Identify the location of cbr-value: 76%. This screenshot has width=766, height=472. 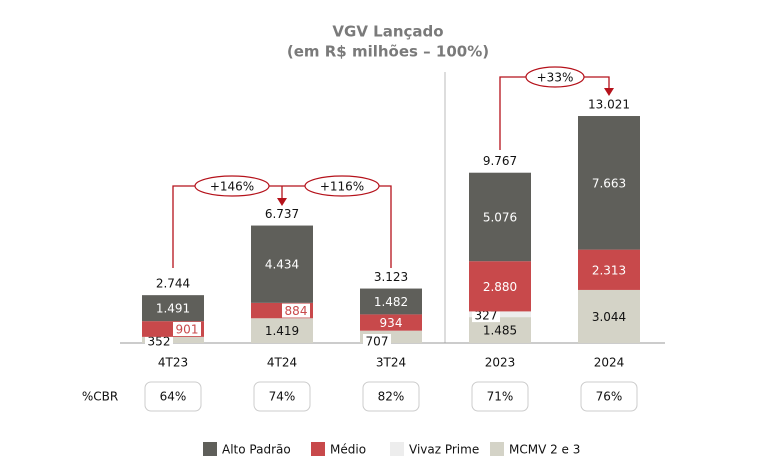
(609, 397).